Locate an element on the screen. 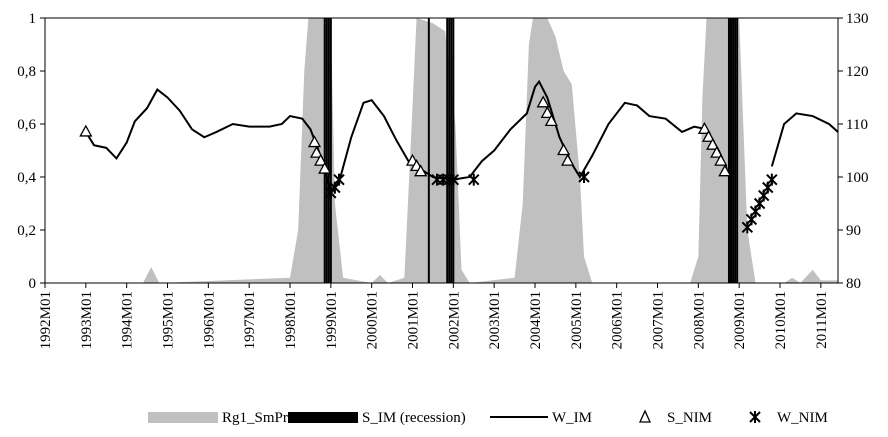 This screenshot has height=437, width=888. x-tick-label: 1994M01 is located at coordinates (128, 320).